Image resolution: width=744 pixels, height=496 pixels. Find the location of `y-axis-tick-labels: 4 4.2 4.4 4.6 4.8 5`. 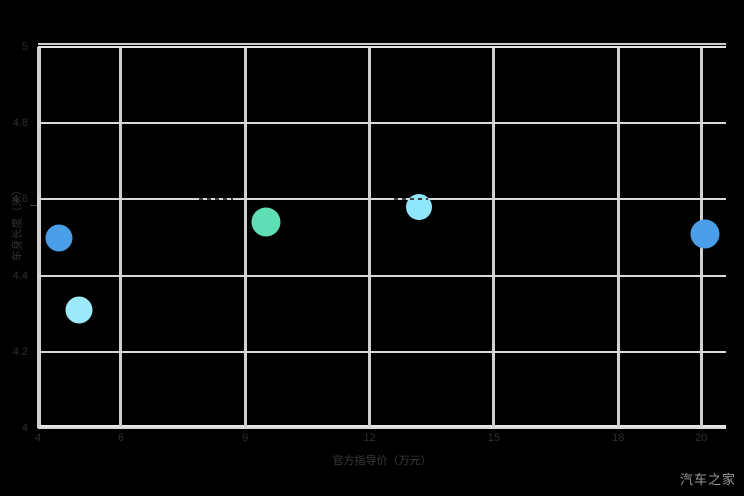

y-axis-tick-labels: 4 4.2 4.4 4.6 4.8 5 is located at coordinates (16, 237).